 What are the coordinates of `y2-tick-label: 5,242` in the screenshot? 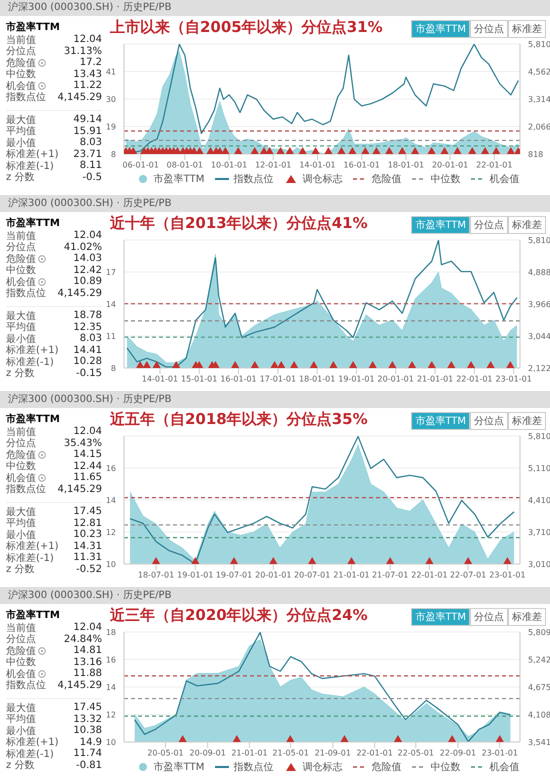 It's located at (539, 659).